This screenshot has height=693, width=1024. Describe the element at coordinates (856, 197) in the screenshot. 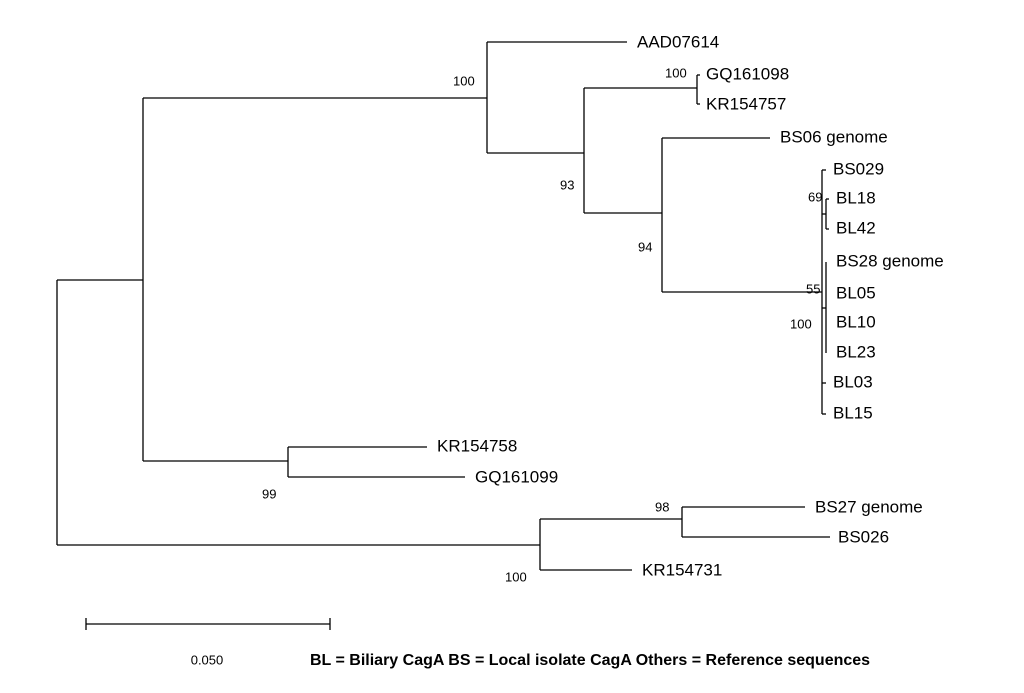

I see `leaf-label: BL18` at that location.